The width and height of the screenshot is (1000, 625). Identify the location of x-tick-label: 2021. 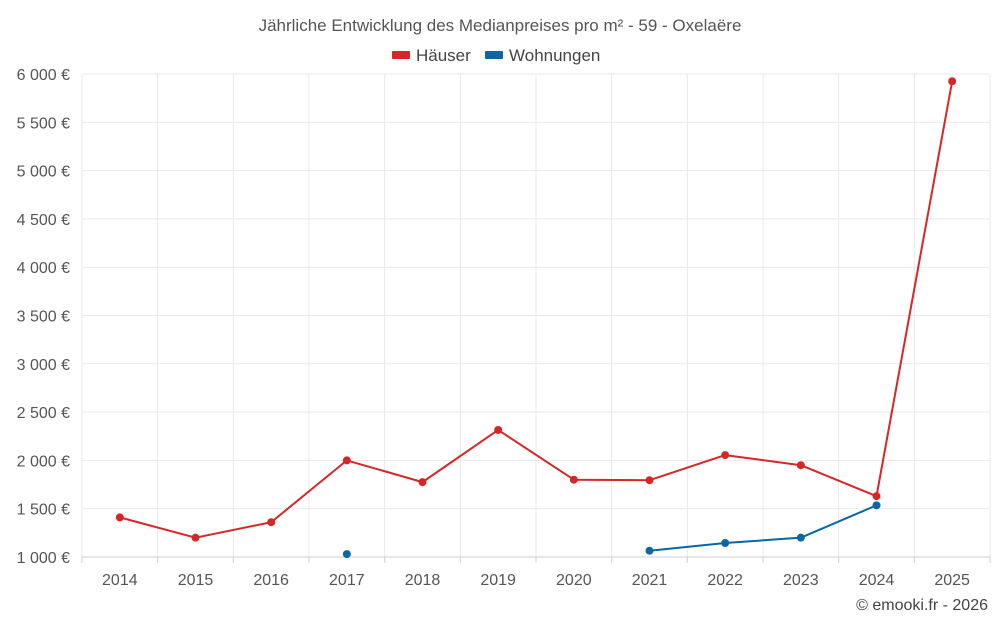
(650, 580).